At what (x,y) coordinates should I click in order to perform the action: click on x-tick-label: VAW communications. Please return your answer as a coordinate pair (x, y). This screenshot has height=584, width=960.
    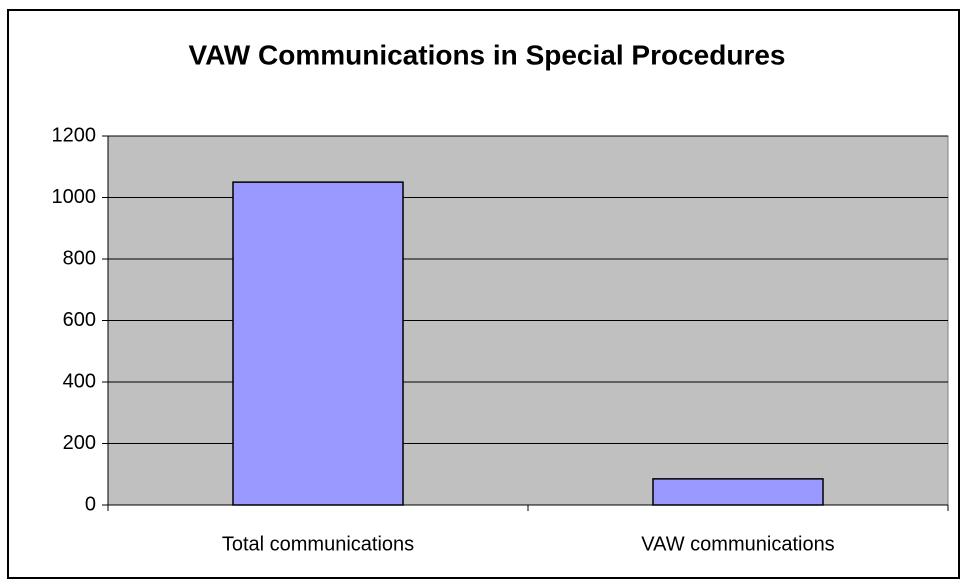
    Looking at the image, I should click on (737, 544).